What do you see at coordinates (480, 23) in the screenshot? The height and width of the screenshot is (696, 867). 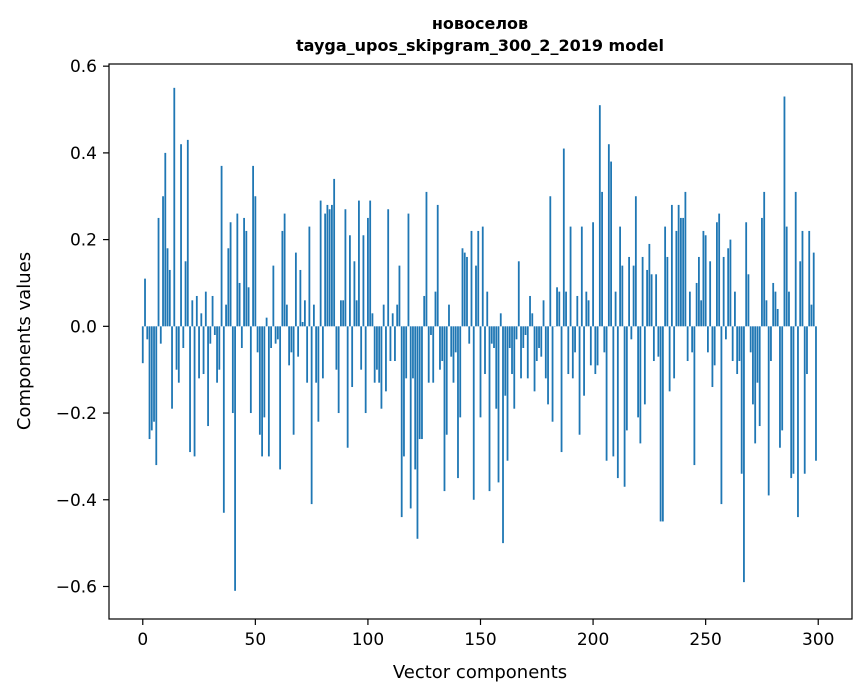 I see `chart-title: новоселов` at bounding box center [480, 23].